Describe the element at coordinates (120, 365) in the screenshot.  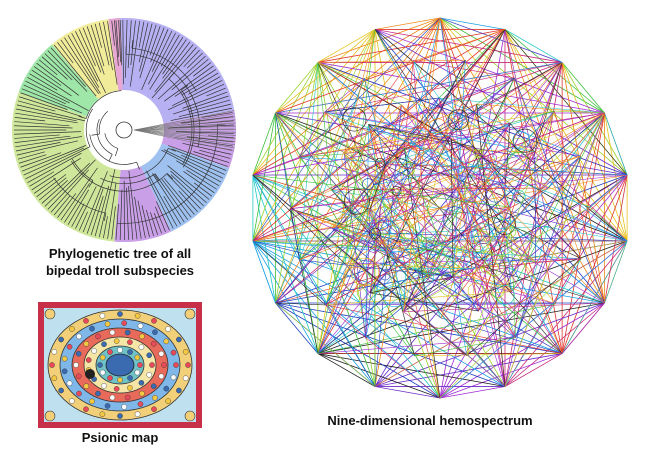
I see `psionic-map-panel` at that location.